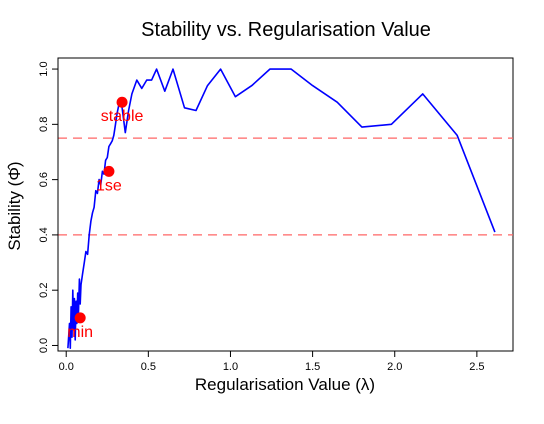  What do you see at coordinates (48, 207) in the screenshot?
I see `y-axis: 0.0 0.2 0.4 0.6 0.8 1.0` at bounding box center [48, 207].